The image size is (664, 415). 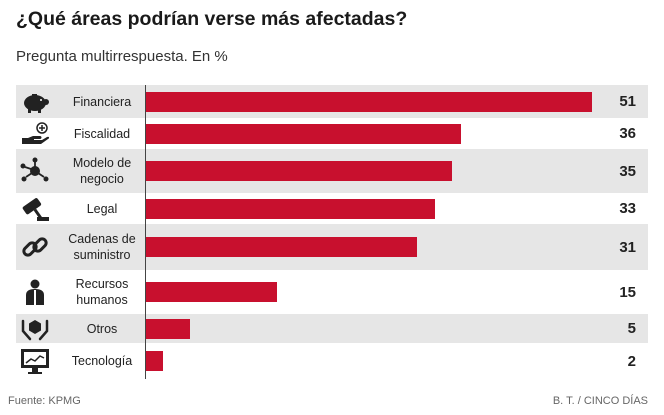 What do you see at coordinates (102, 101) in the screenshot?
I see `category-label: Financiera` at bounding box center [102, 101].